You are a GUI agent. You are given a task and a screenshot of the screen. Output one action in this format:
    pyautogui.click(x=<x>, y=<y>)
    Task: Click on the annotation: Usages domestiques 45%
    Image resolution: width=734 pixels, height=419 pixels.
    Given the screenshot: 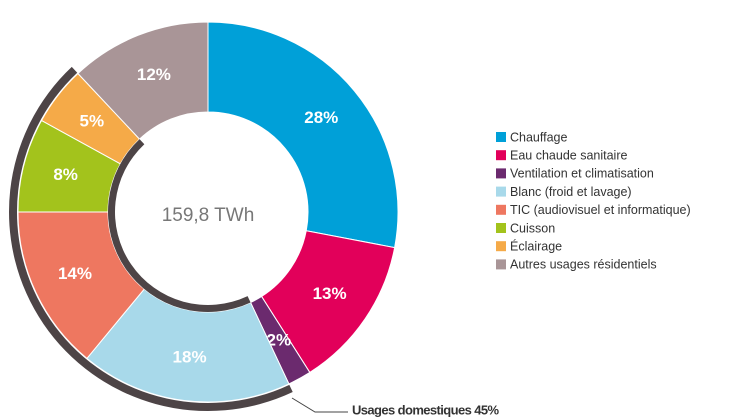 What is the action you would take?
    pyautogui.click(x=426, y=409)
    